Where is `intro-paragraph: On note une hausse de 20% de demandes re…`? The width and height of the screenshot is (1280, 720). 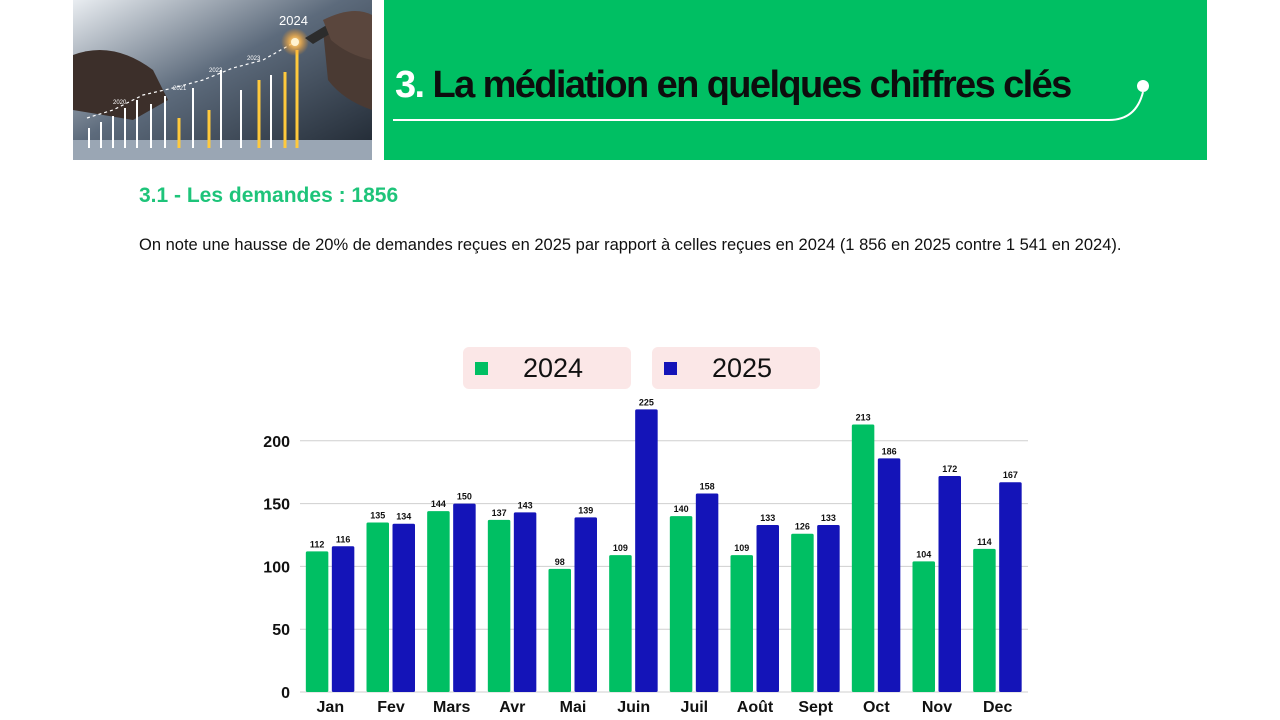 intro-paragraph: On note une hausse de 20% de demandes re… is located at coordinates (630, 245).